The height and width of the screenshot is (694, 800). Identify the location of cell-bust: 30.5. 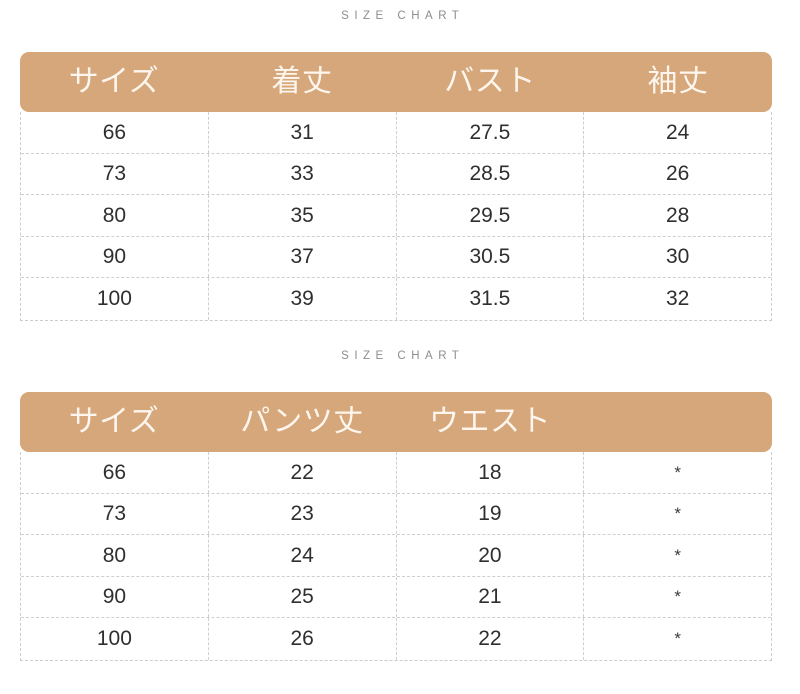
(491, 256).